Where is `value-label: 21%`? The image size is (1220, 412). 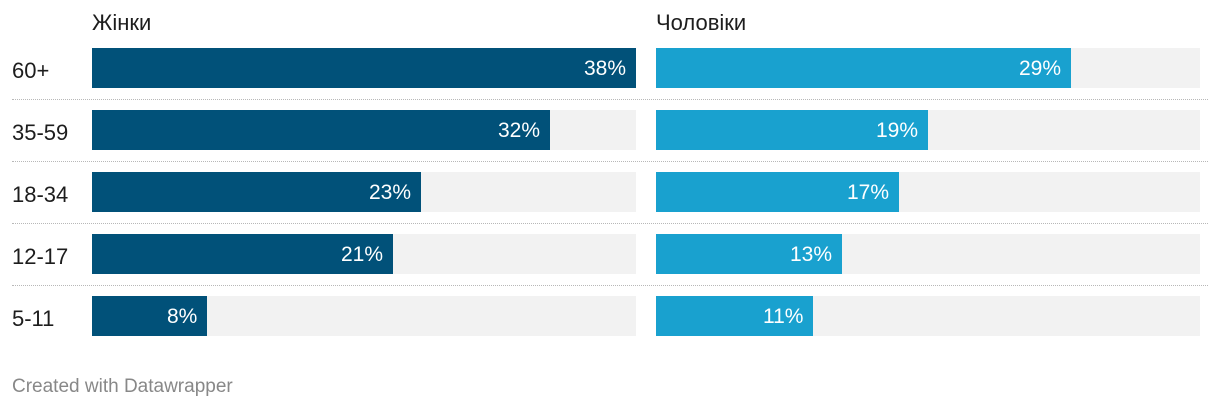 value-label: 21% is located at coordinates (362, 254).